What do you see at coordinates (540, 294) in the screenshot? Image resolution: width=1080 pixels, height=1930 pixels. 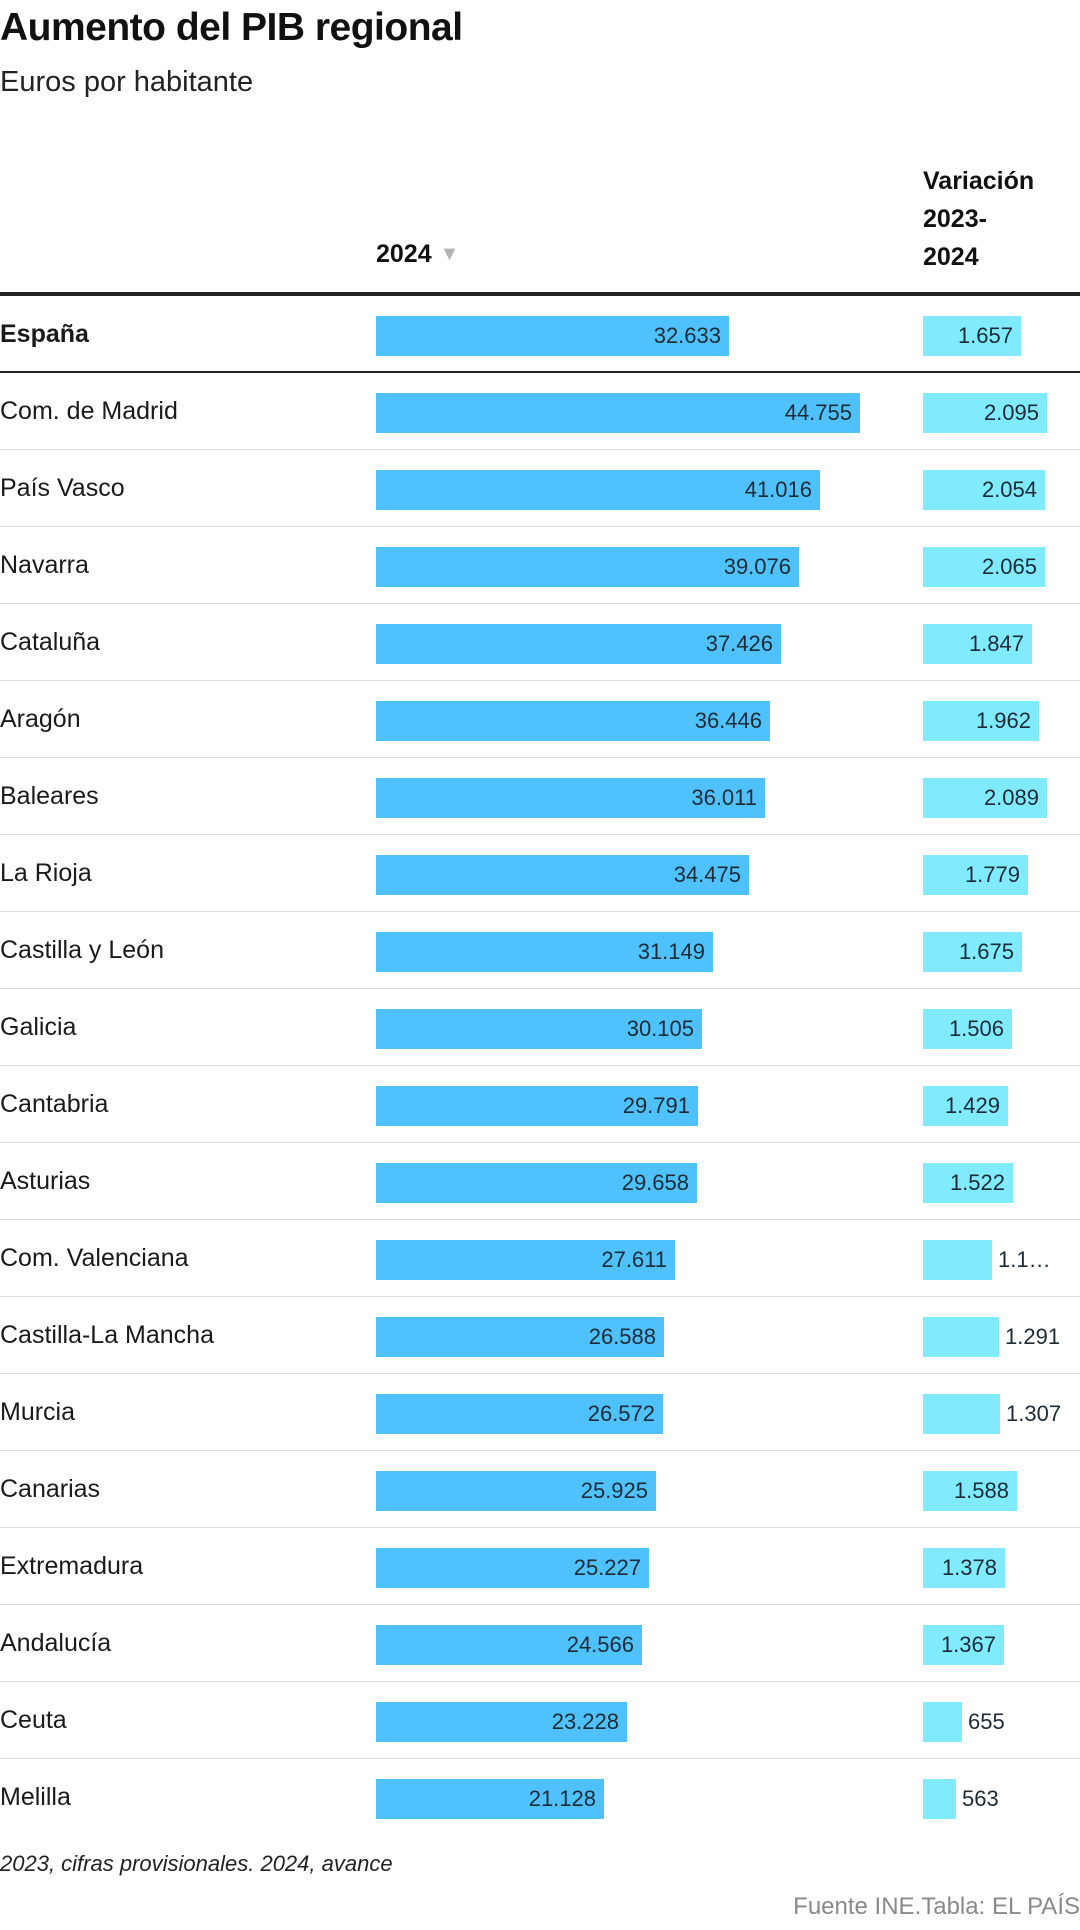 I see `header-divider` at bounding box center [540, 294].